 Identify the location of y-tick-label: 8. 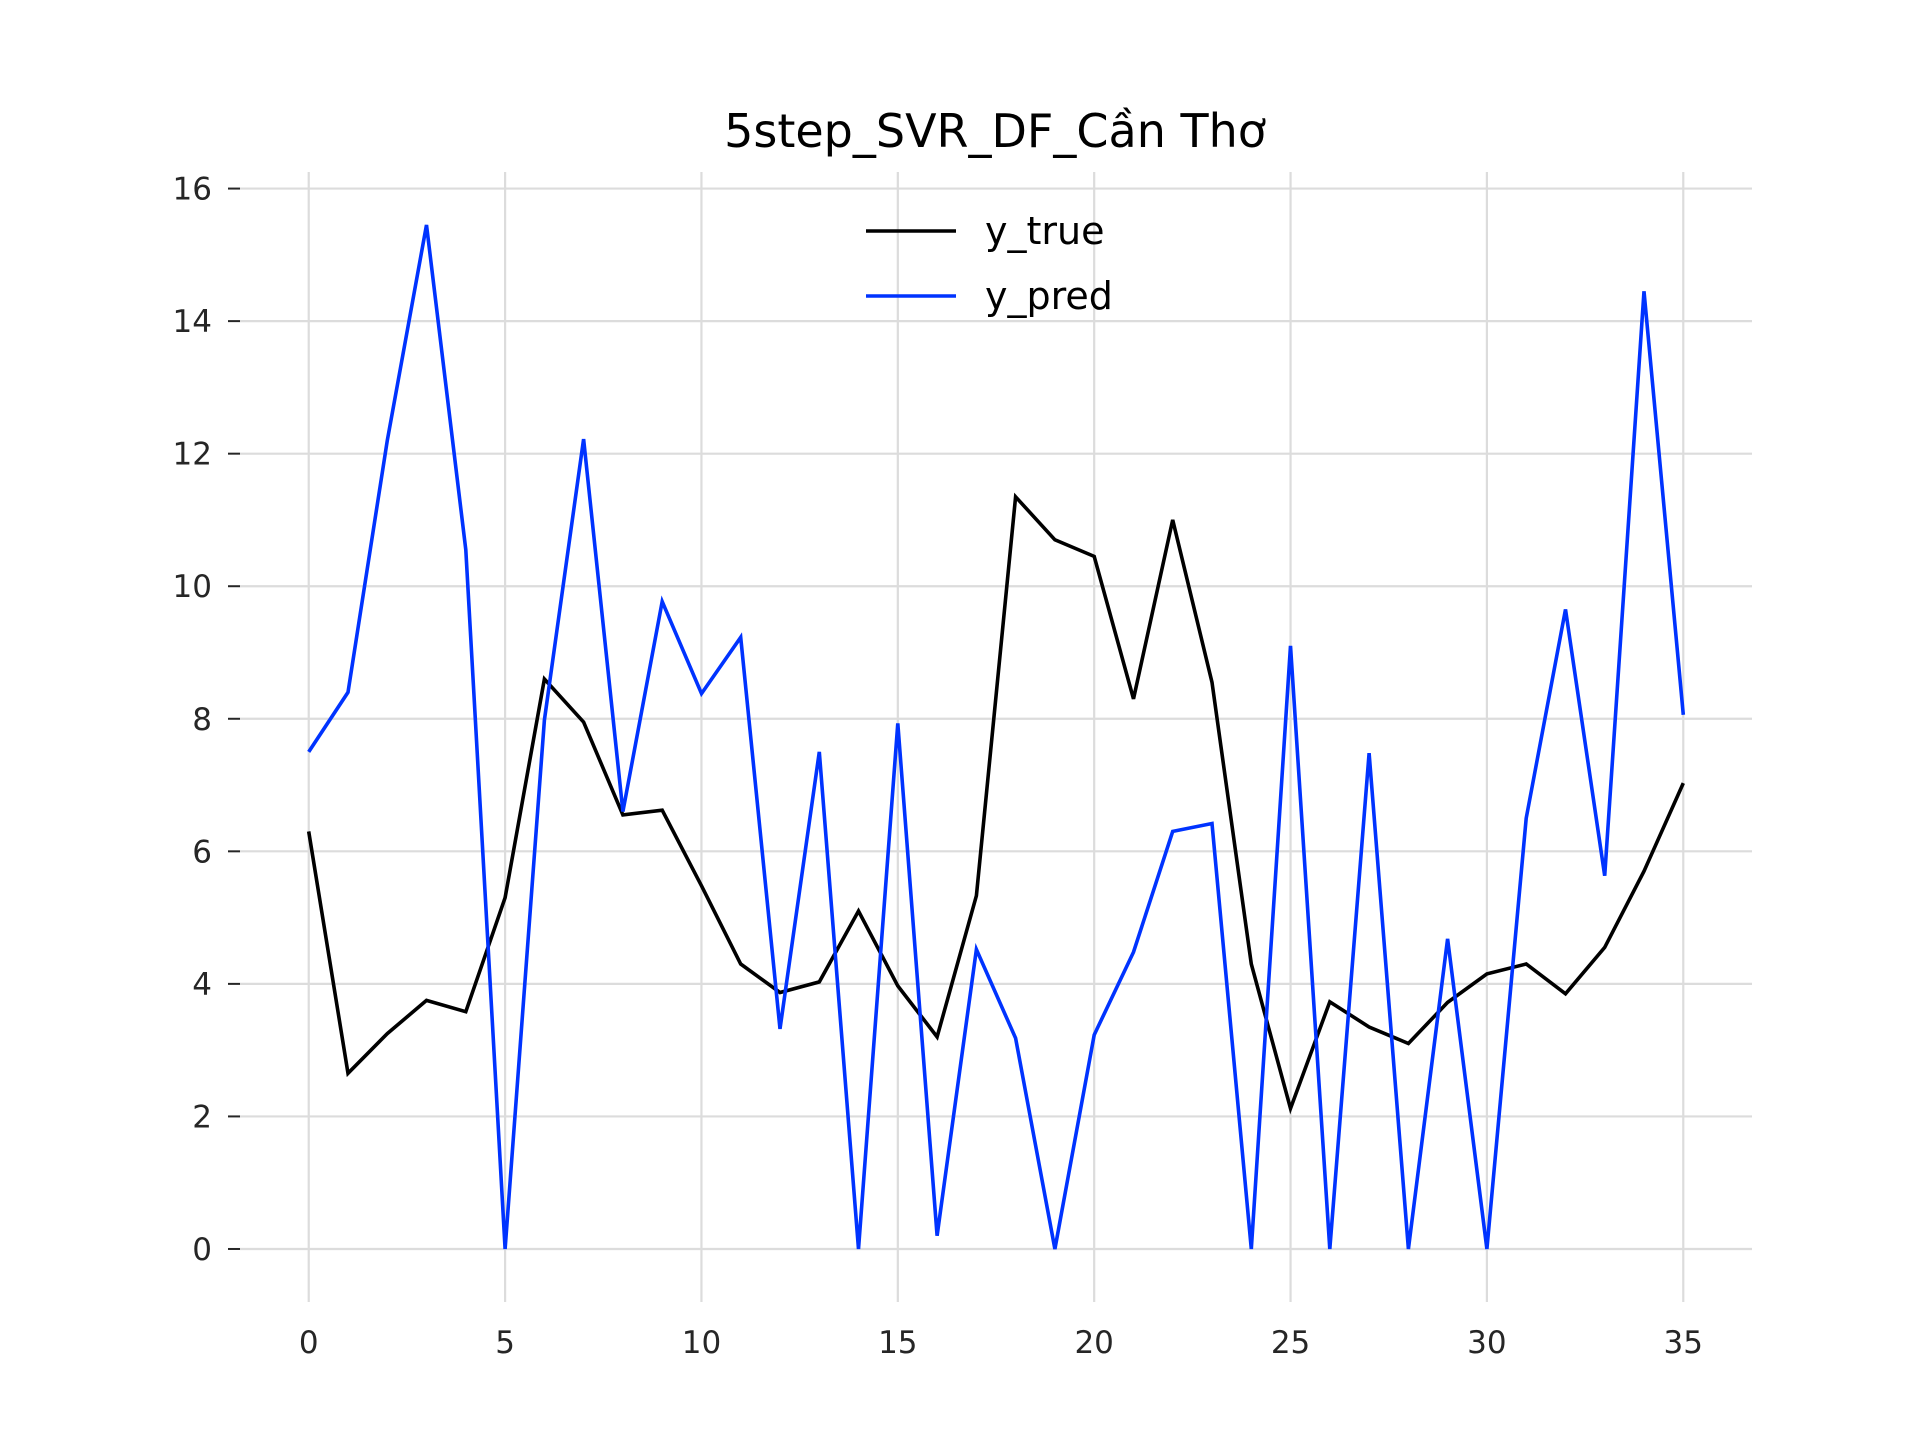
(202, 720).